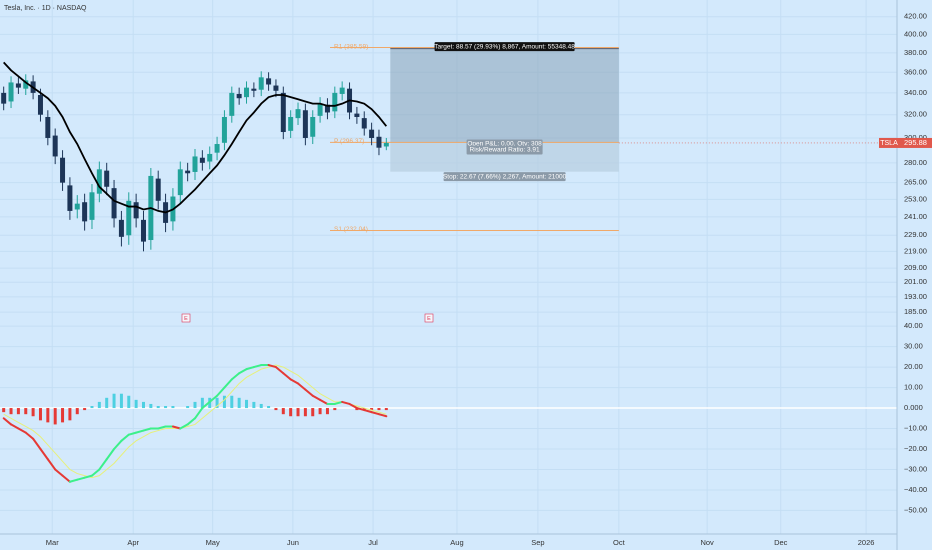 This screenshot has width=932, height=550. I want to click on x-tick-label: Jun, so click(293, 542).